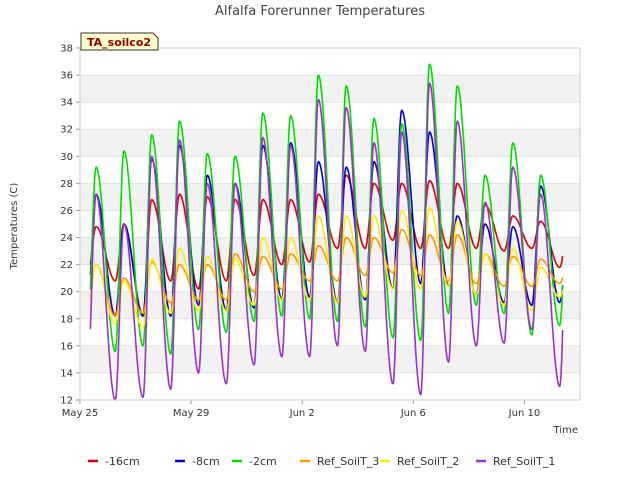 The height and width of the screenshot is (480, 640). What do you see at coordinates (320, 11) in the screenshot?
I see `chart-title: Alfalfa Forerunner Temperatures` at bounding box center [320, 11].